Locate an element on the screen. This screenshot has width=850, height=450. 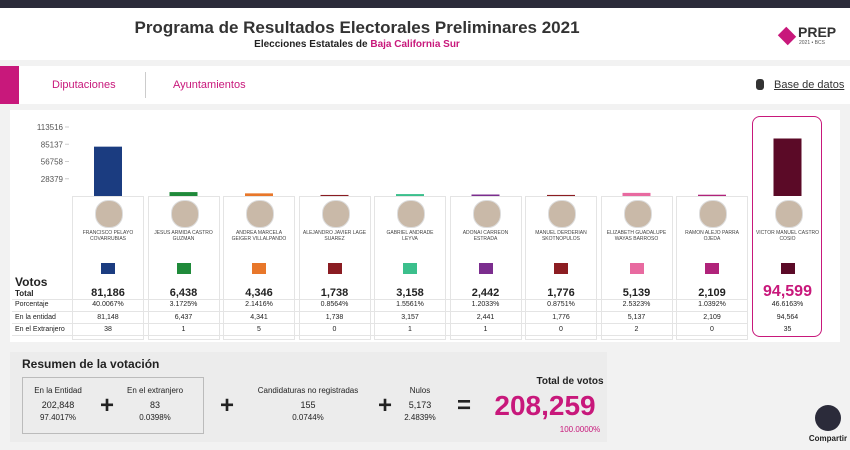
candidate-name: FRANCISCO PELAYO COVARRUBIAS is located at coordinates (108, 236).